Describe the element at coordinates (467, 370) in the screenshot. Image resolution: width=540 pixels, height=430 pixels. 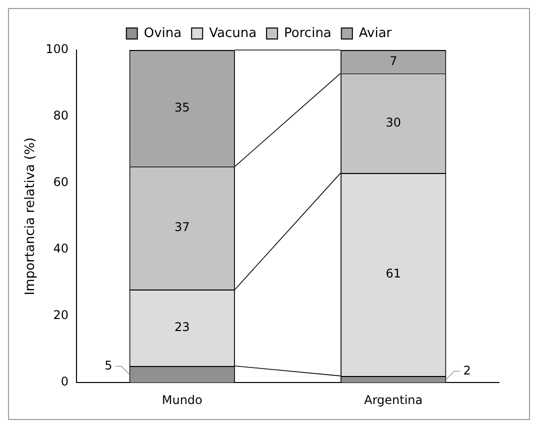
I see `data-label: 2` at that location.